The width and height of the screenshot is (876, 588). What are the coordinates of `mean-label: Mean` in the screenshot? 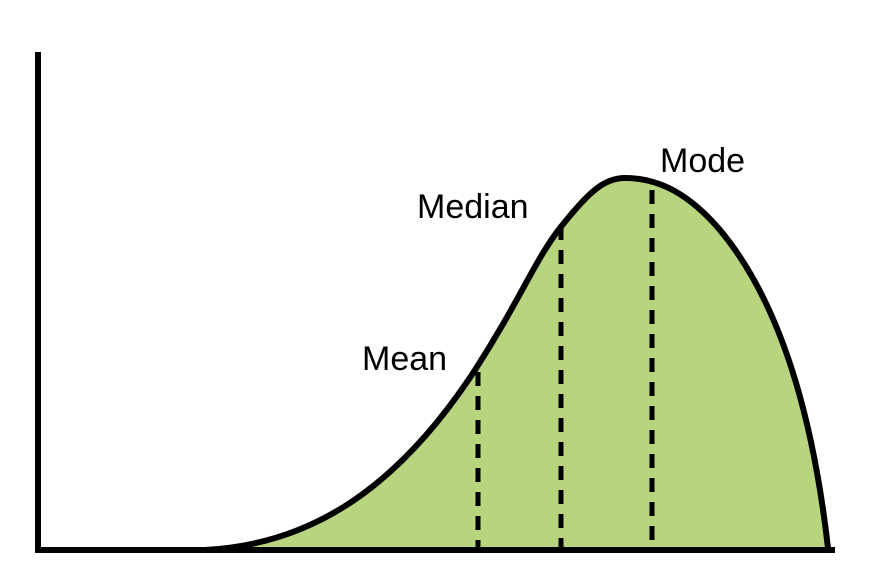 It's located at (404, 359).